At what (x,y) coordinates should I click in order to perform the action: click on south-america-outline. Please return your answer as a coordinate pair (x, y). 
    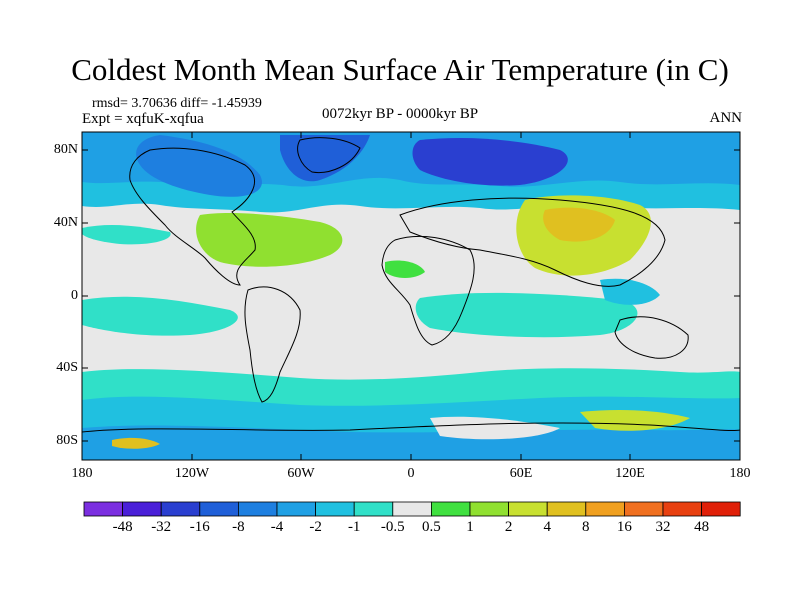
    Looking at the image, I should click on (272, 344).